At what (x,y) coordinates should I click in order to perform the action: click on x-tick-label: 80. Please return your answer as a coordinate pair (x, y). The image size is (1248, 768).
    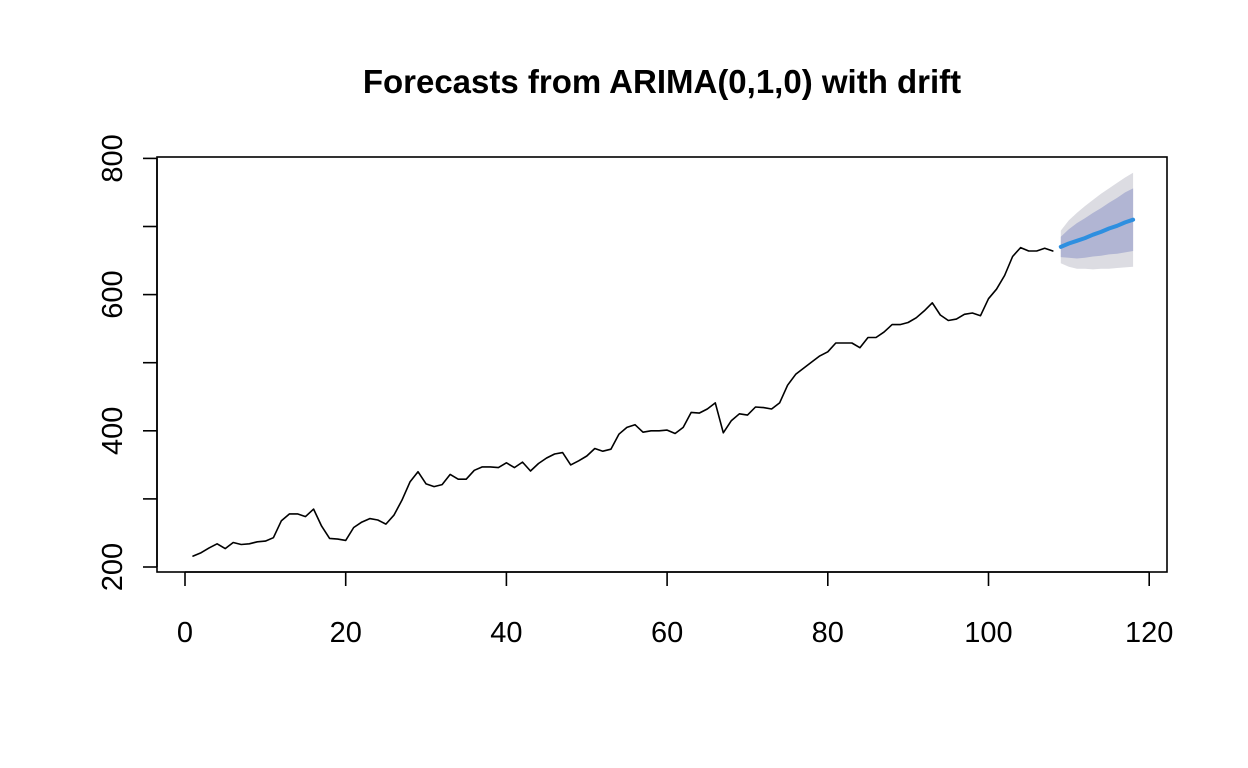
    Looking at the image, I should click on (828, 633).